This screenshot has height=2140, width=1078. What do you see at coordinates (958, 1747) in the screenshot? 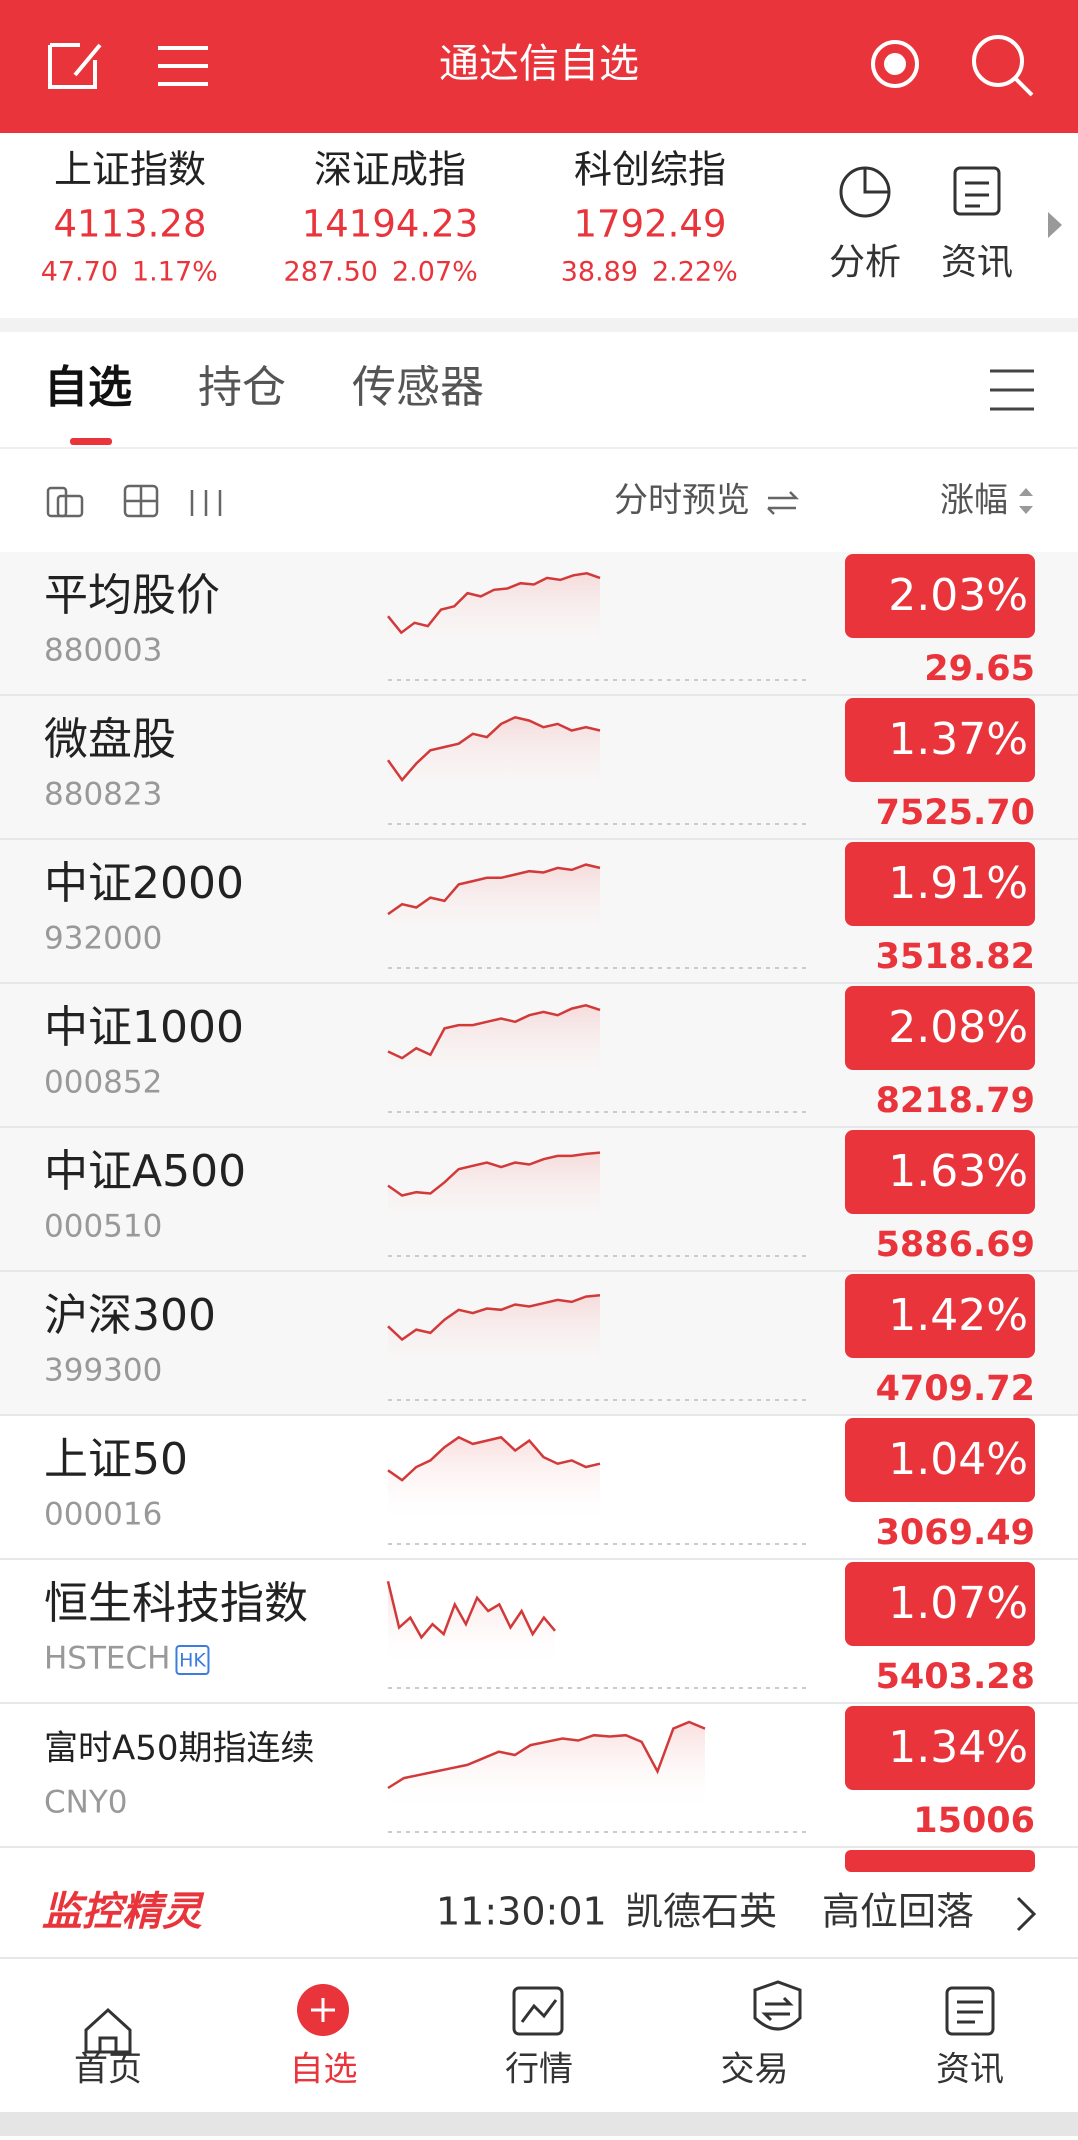
I see `row-percent: 1.34%` at bounding box center [958, 1747].